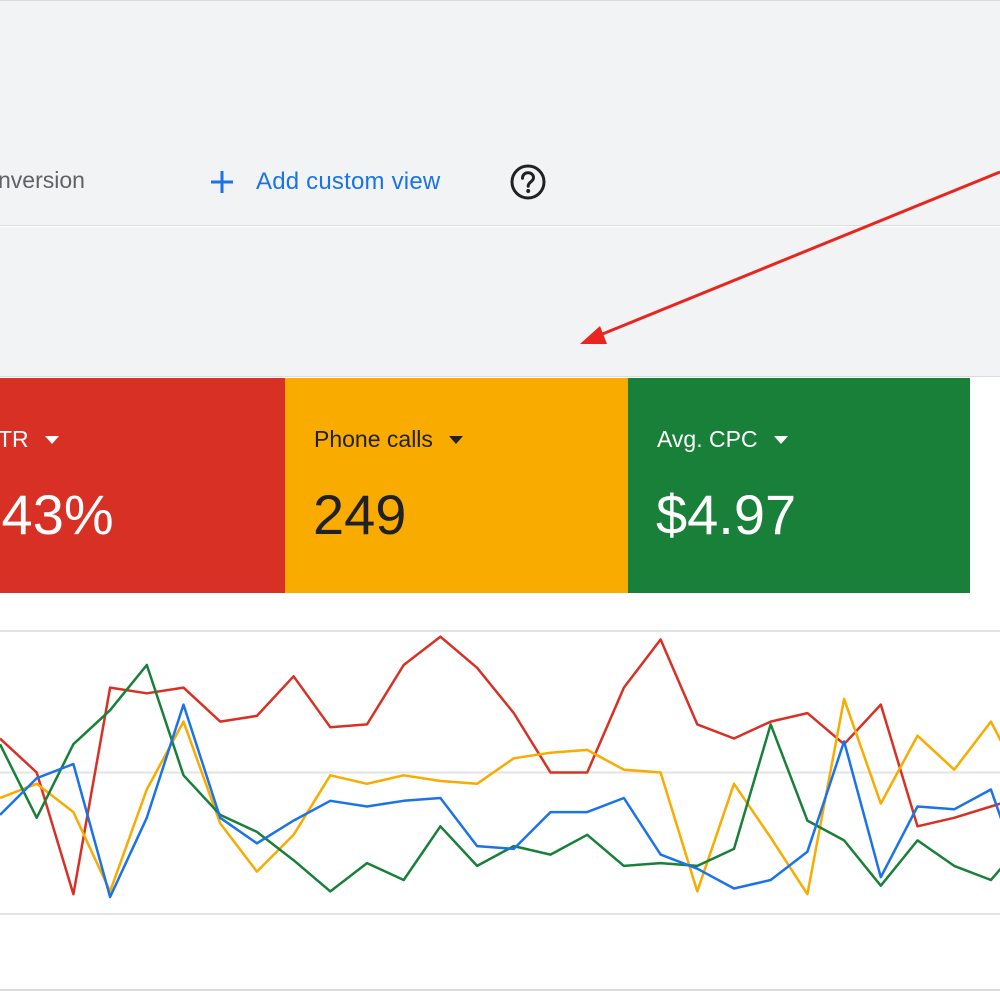 The image size is (1000, 1000). Describe the element at coordinates (57, 514) in the screenshot. I see `metric-value: .43%` at that location.